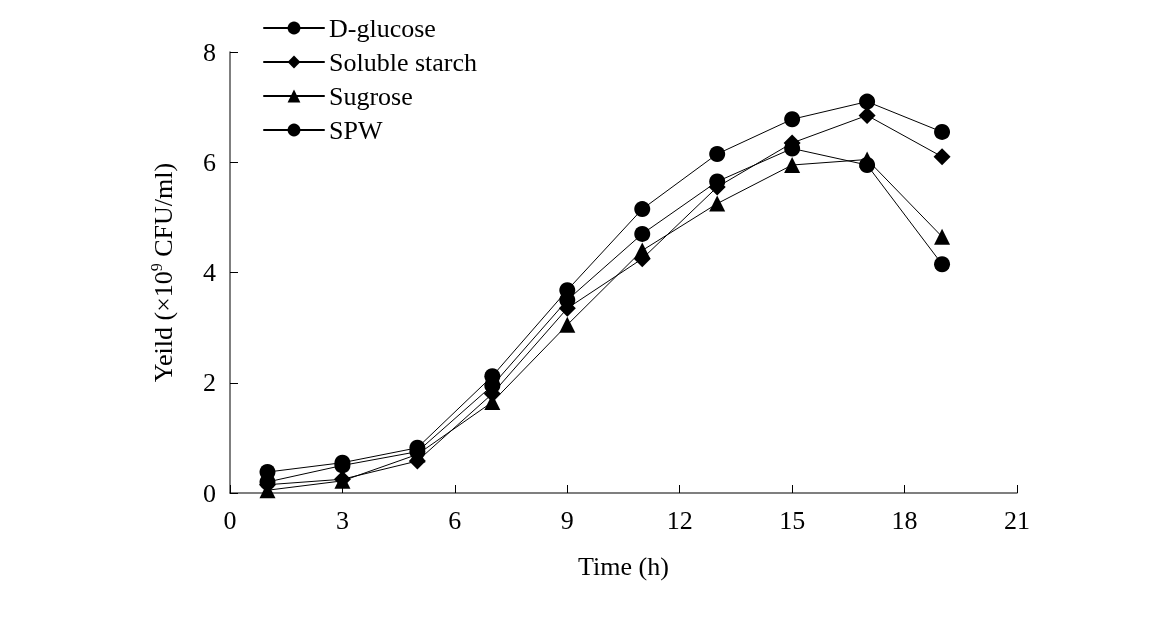  Describe the element at coordinates (455, 520) in the screenshot. I see `x-tick-label: 6` at that location.